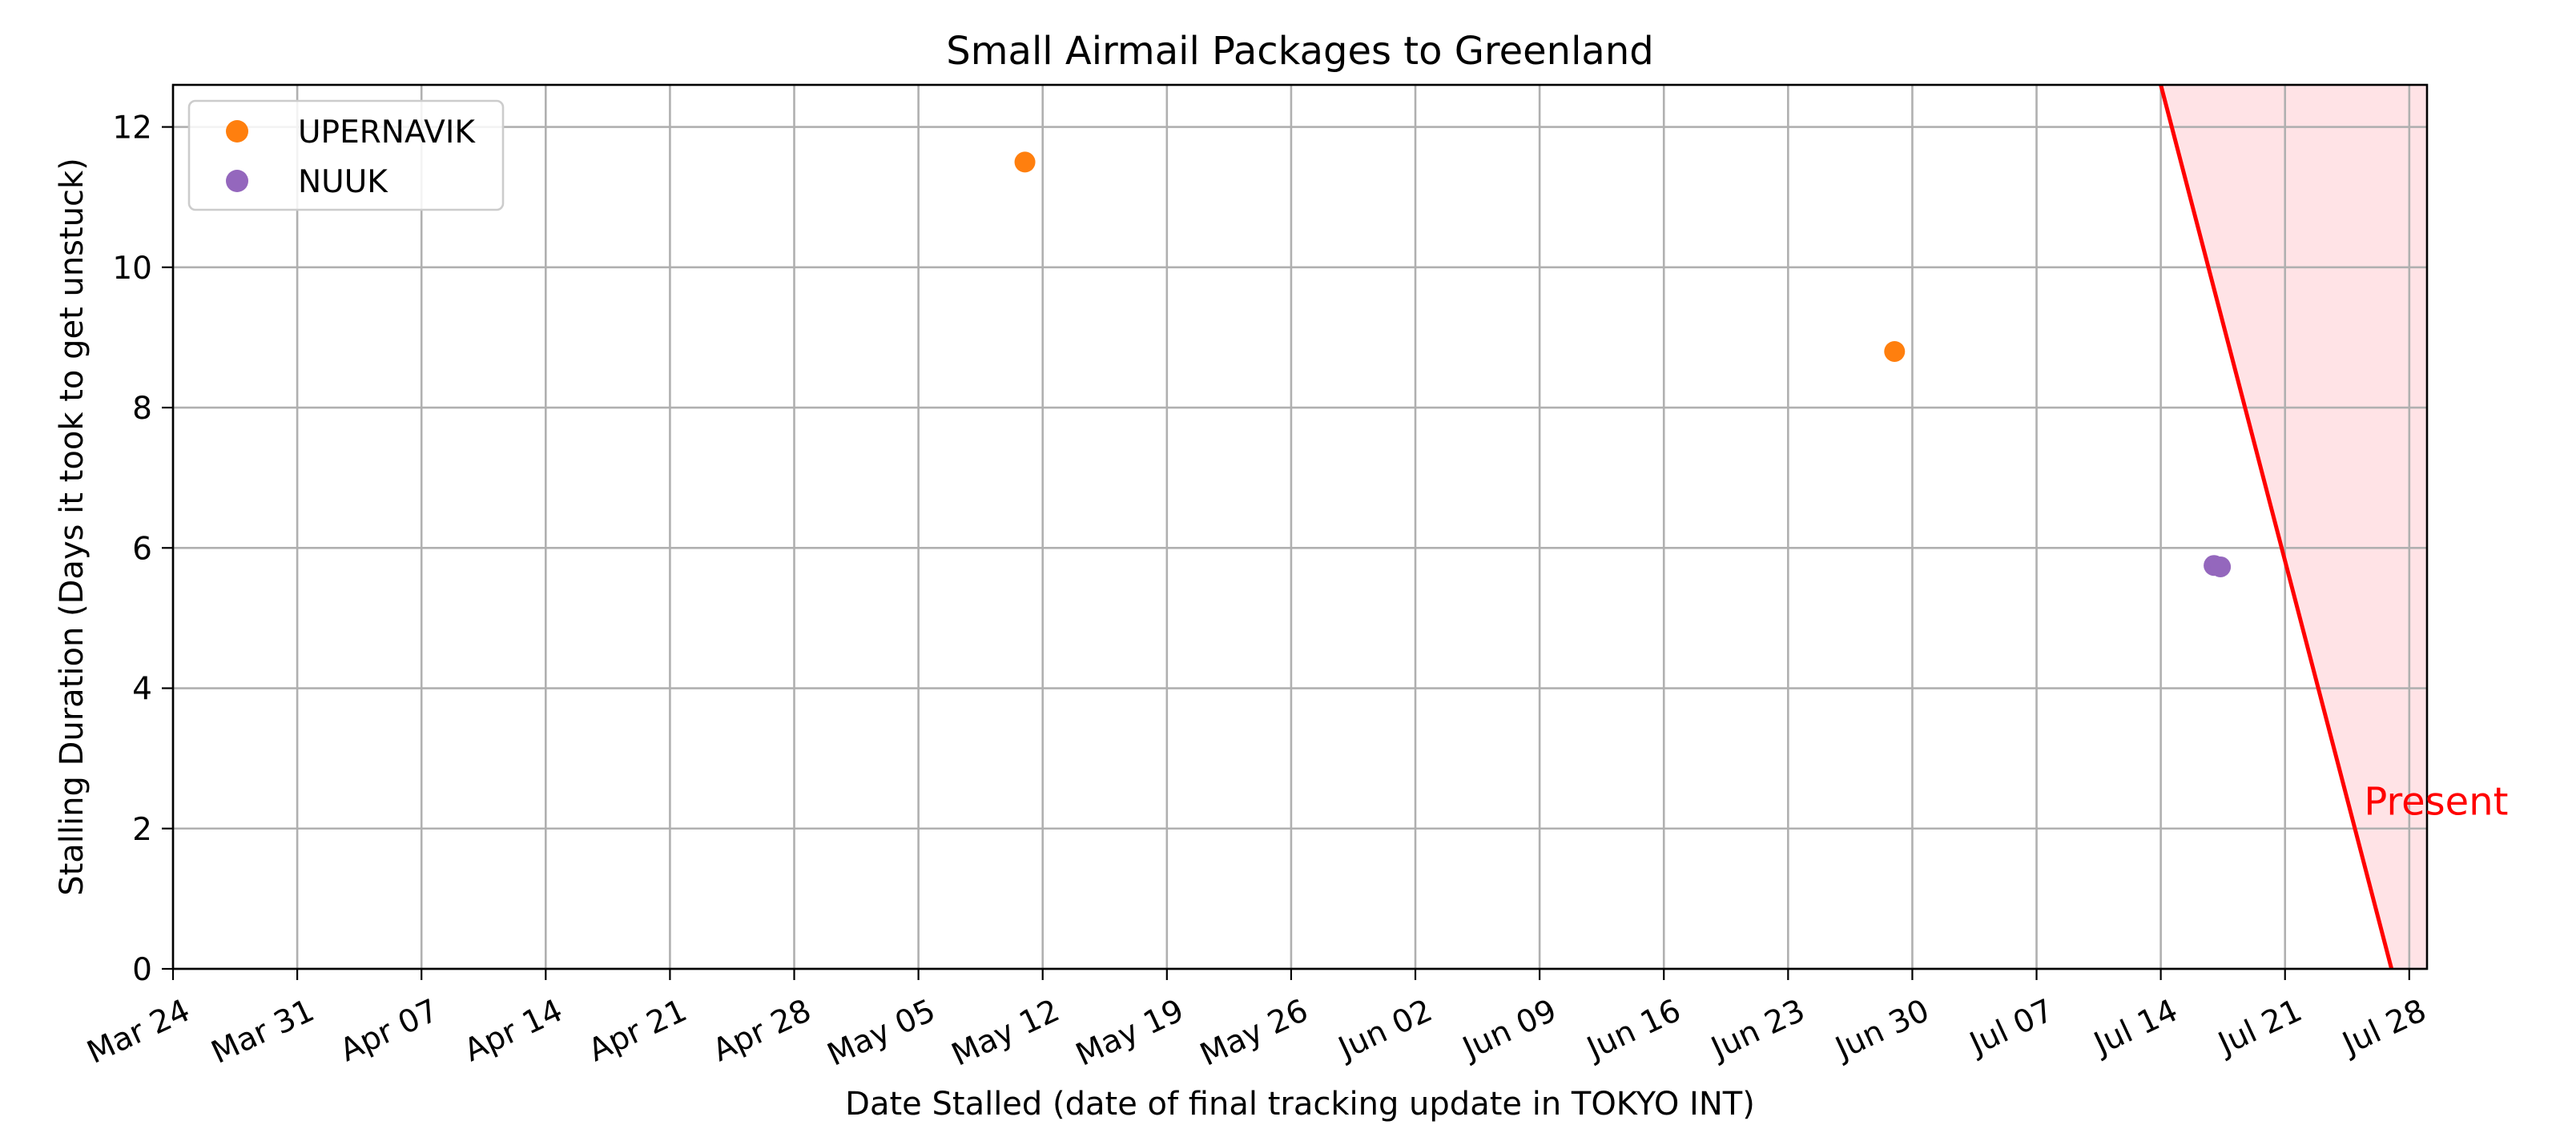 This screenshot has height=1145, width=2576. Describe the element at coordinates (761, 1031) in the screenshot. I see `x-tick-label: Apr 28` at that location.